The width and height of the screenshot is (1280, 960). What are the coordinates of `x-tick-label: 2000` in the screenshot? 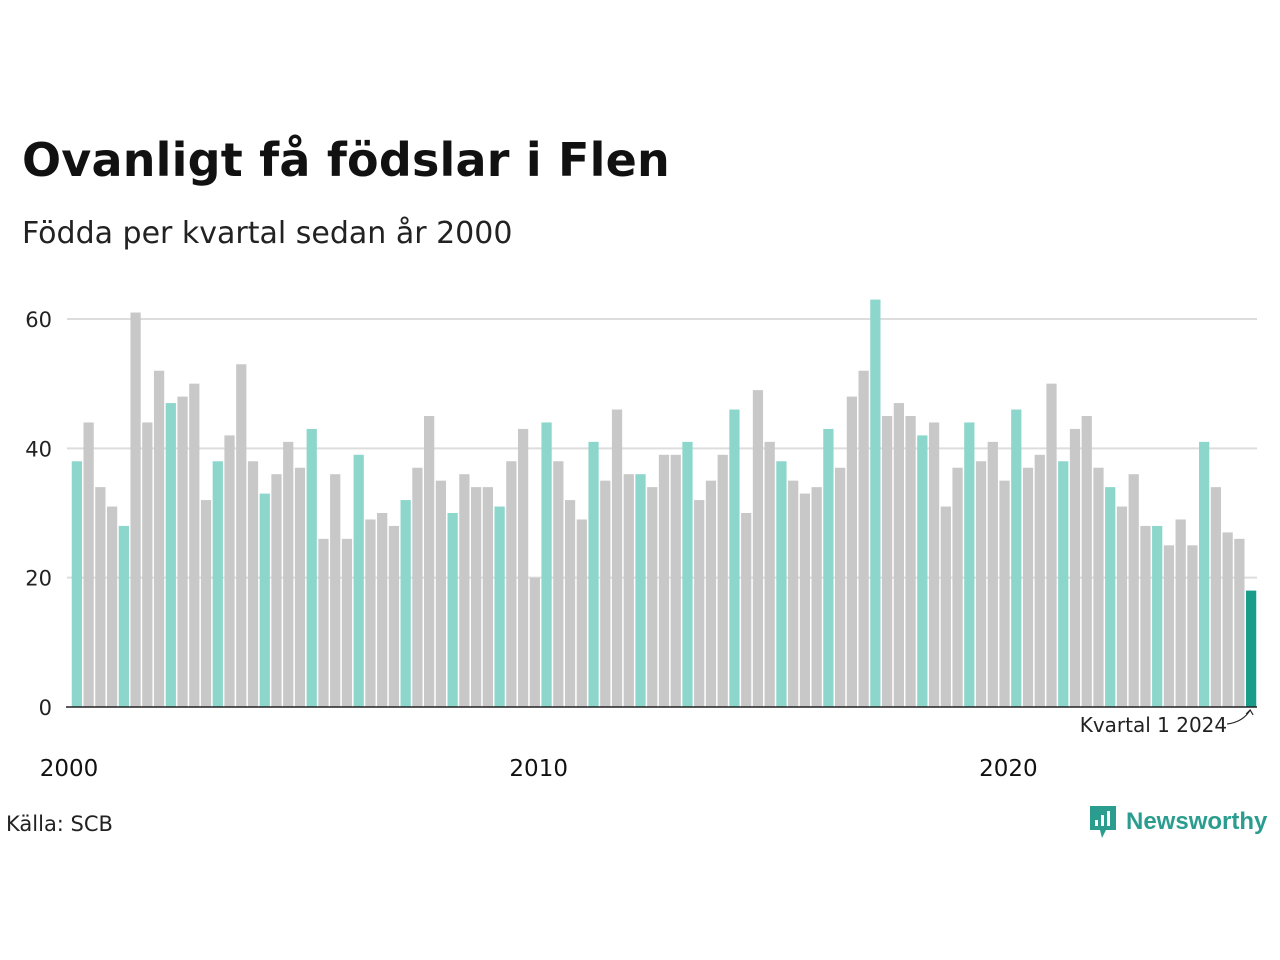 It's located at (69, 769).